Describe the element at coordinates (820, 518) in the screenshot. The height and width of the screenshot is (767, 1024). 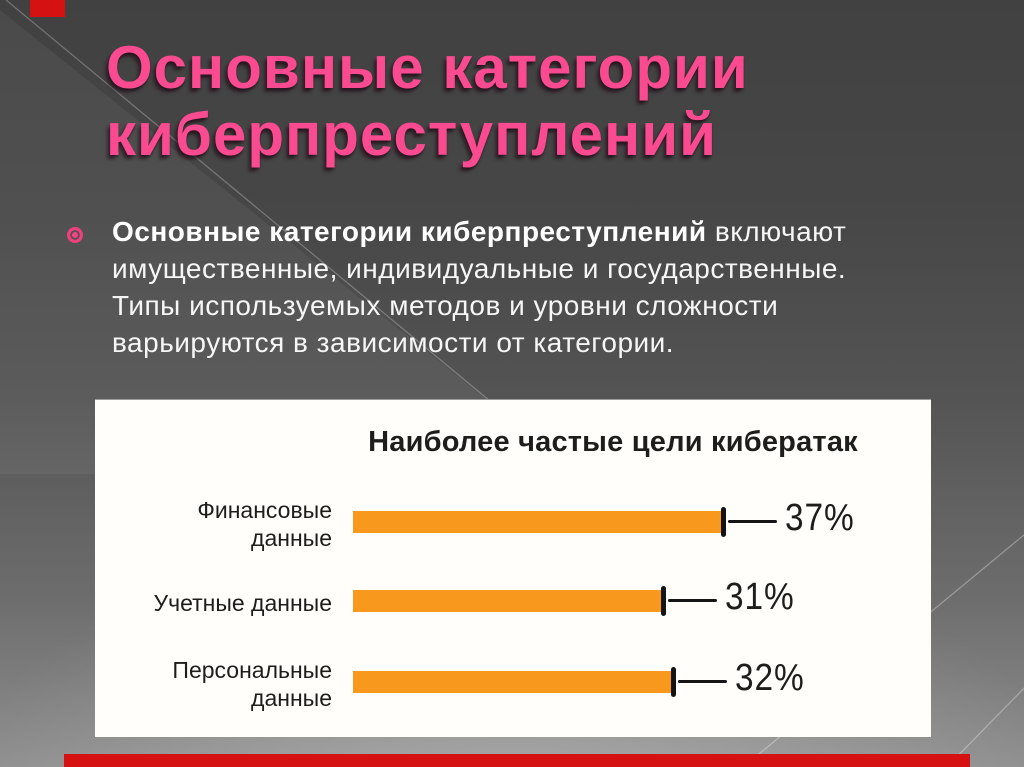
I see `bar-value-label: 37%` at that location.